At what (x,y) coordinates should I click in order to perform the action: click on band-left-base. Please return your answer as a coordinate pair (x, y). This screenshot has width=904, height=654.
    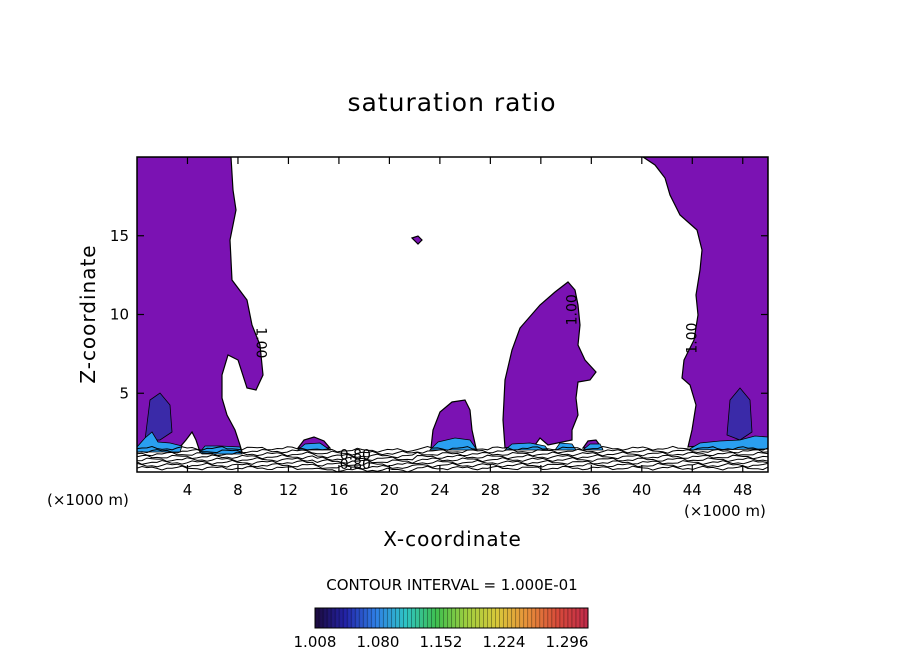
    Looking at the image, I should click on (160, 442).